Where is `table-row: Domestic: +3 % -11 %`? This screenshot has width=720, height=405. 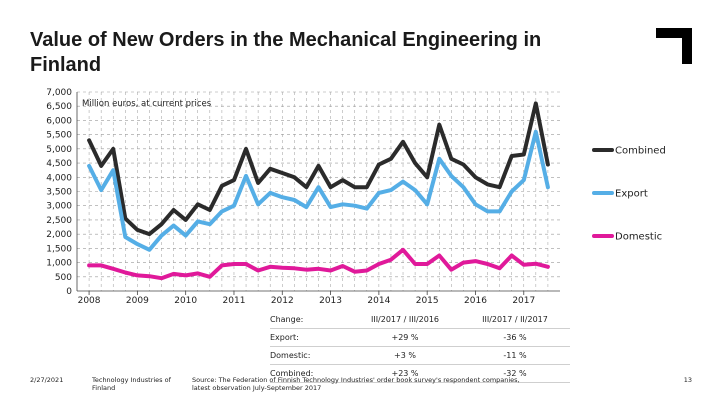 table-row: Domestic: +3 % -11 % is located at coordinates (420, 355).